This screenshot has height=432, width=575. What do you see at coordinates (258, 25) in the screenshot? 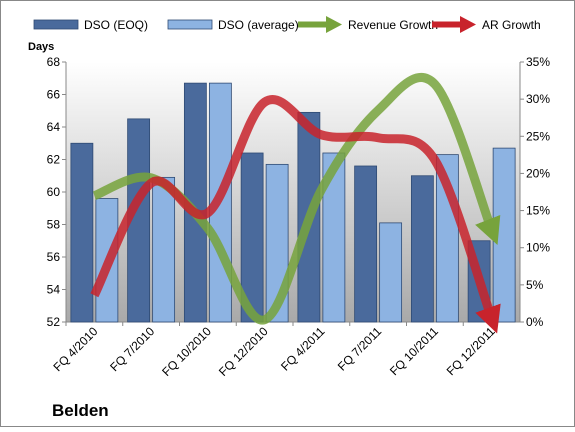
I see `legend-label: DSO (average)` at bounding box center [258, 25].